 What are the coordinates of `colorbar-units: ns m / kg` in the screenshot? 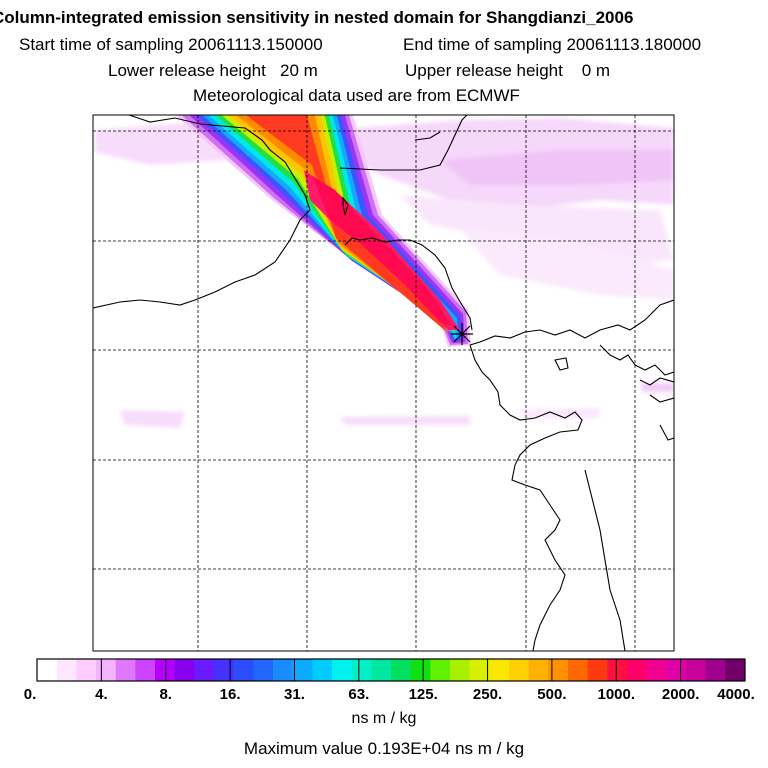 It's located at (384, 718).